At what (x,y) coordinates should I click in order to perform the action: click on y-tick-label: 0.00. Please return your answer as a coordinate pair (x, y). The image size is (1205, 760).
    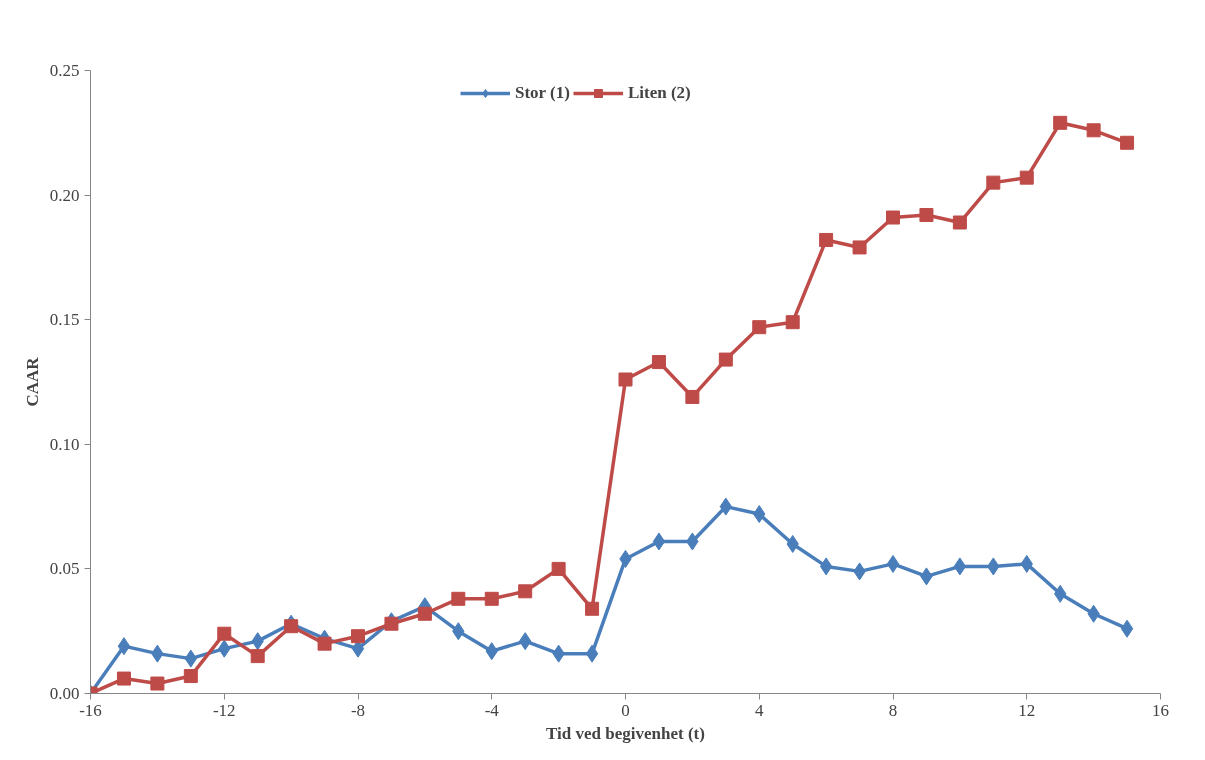
    Looking at the image, I should click on (64, 693).